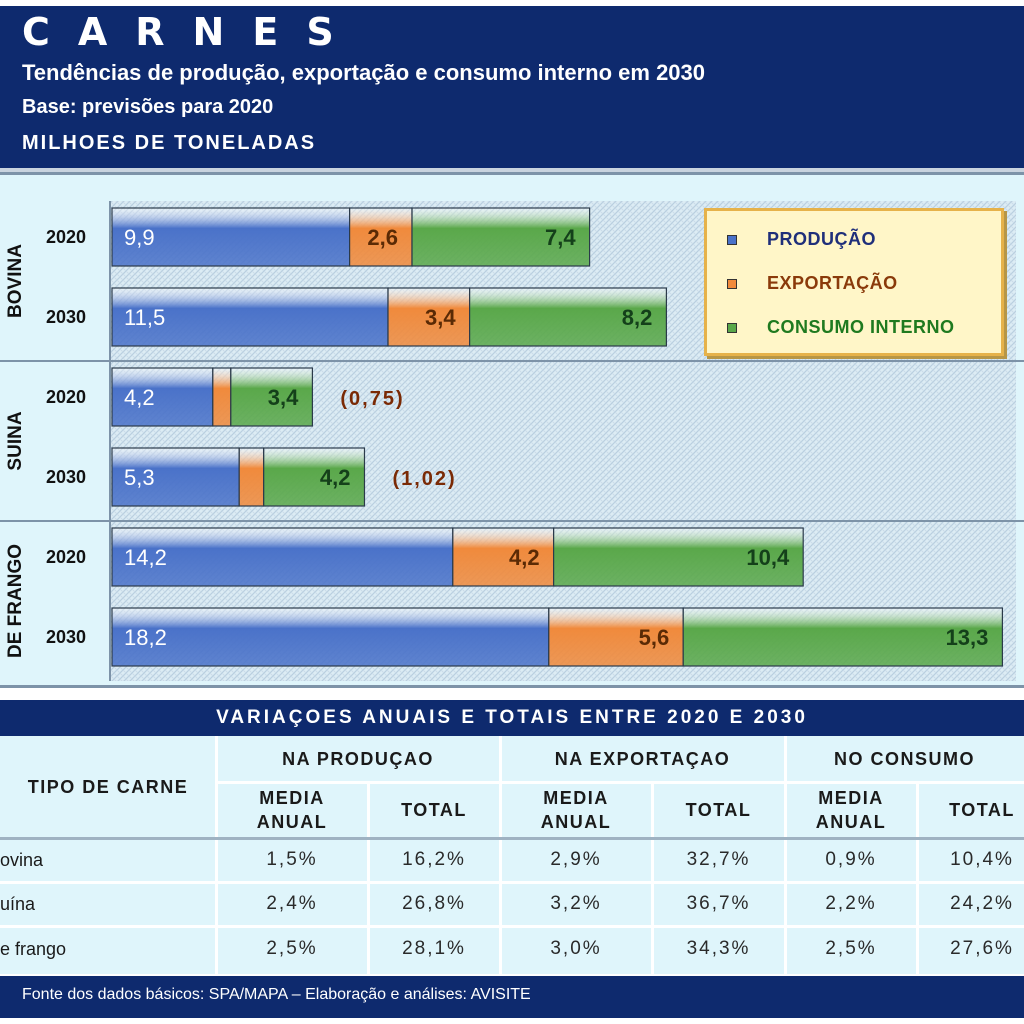  I want to click on table-cell: 3,2%, so click(576, 903).